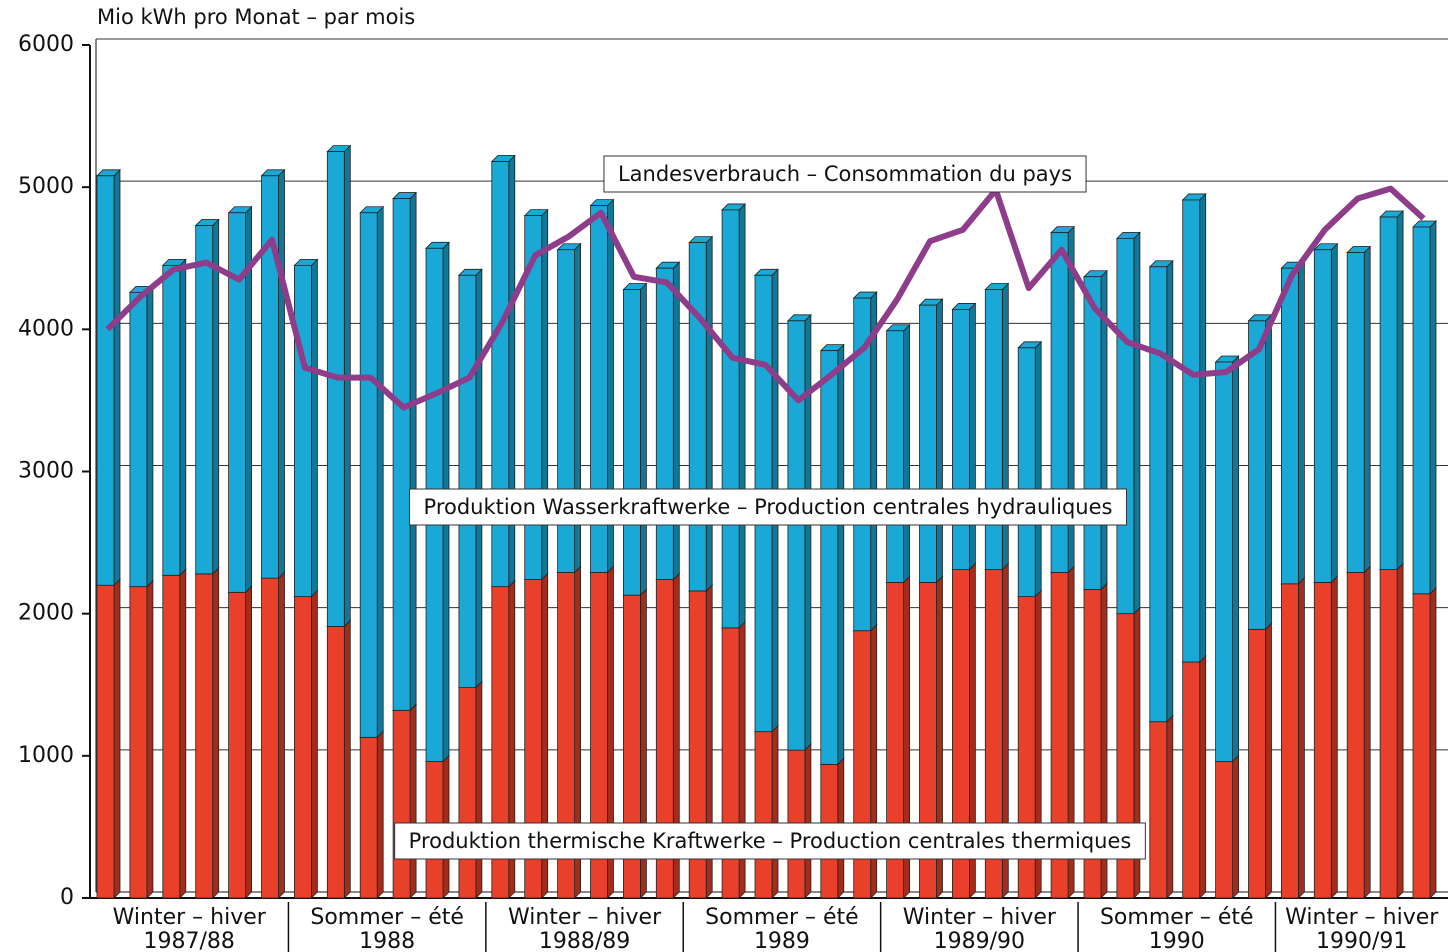  I want to click on series-label: Landesverbrauch – Consommation du pays, so click(845, 174).